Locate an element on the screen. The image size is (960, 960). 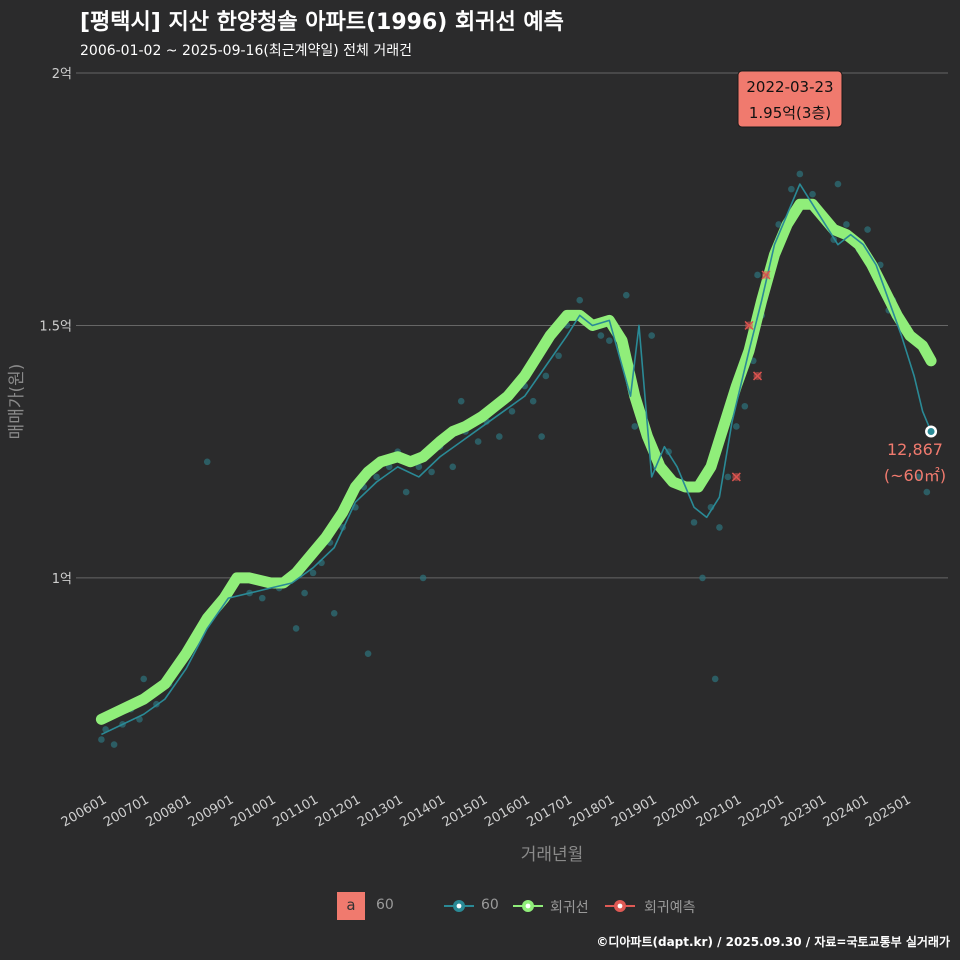
legend-forecast-text: 회귀예측 is located at coordinates (670, 908).